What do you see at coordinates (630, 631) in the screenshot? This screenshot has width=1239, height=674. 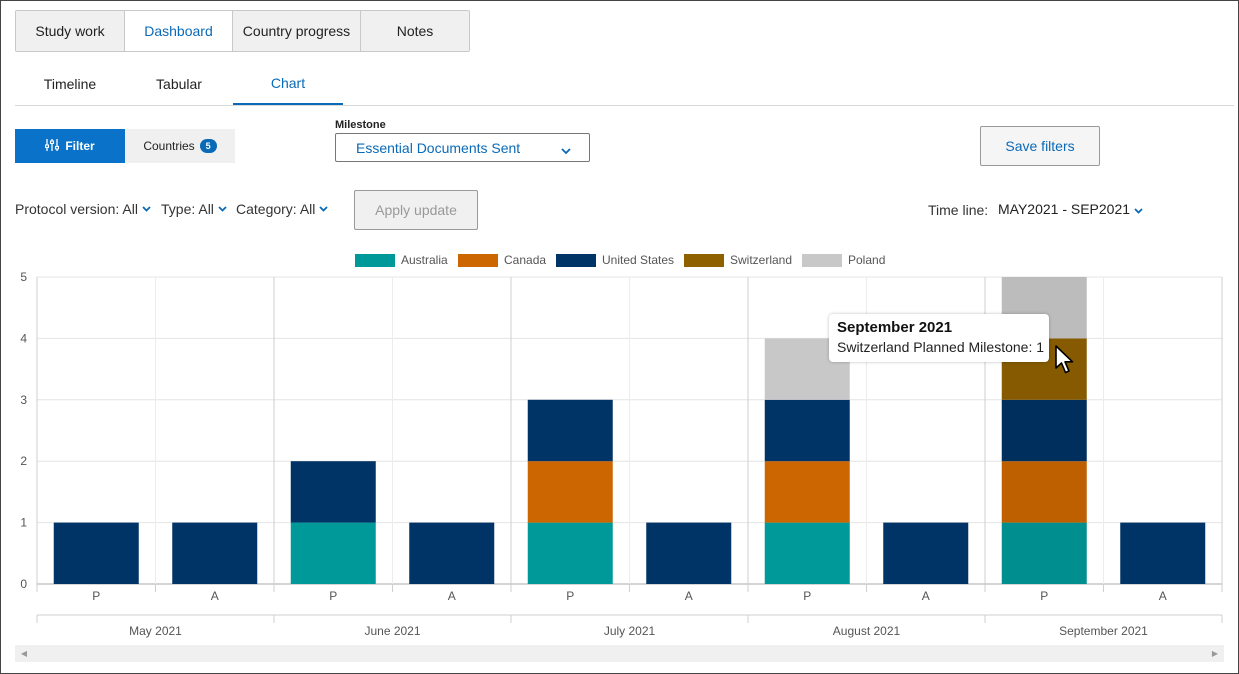 I see `group-label: July 2021` at bounding box center [630, 631].